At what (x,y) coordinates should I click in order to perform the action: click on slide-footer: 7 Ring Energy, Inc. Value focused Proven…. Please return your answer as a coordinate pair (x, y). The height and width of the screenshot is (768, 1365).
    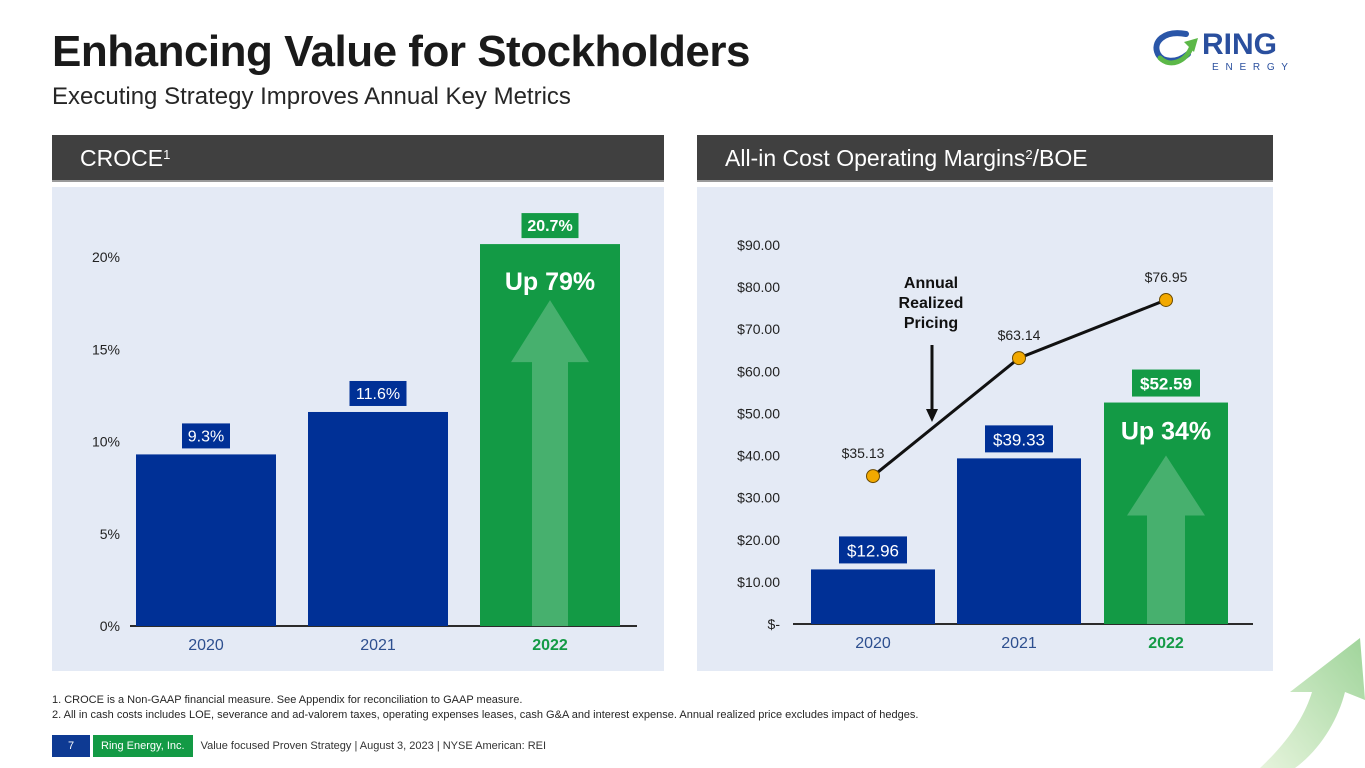
    Looking at the image, I should click on (299, 746).